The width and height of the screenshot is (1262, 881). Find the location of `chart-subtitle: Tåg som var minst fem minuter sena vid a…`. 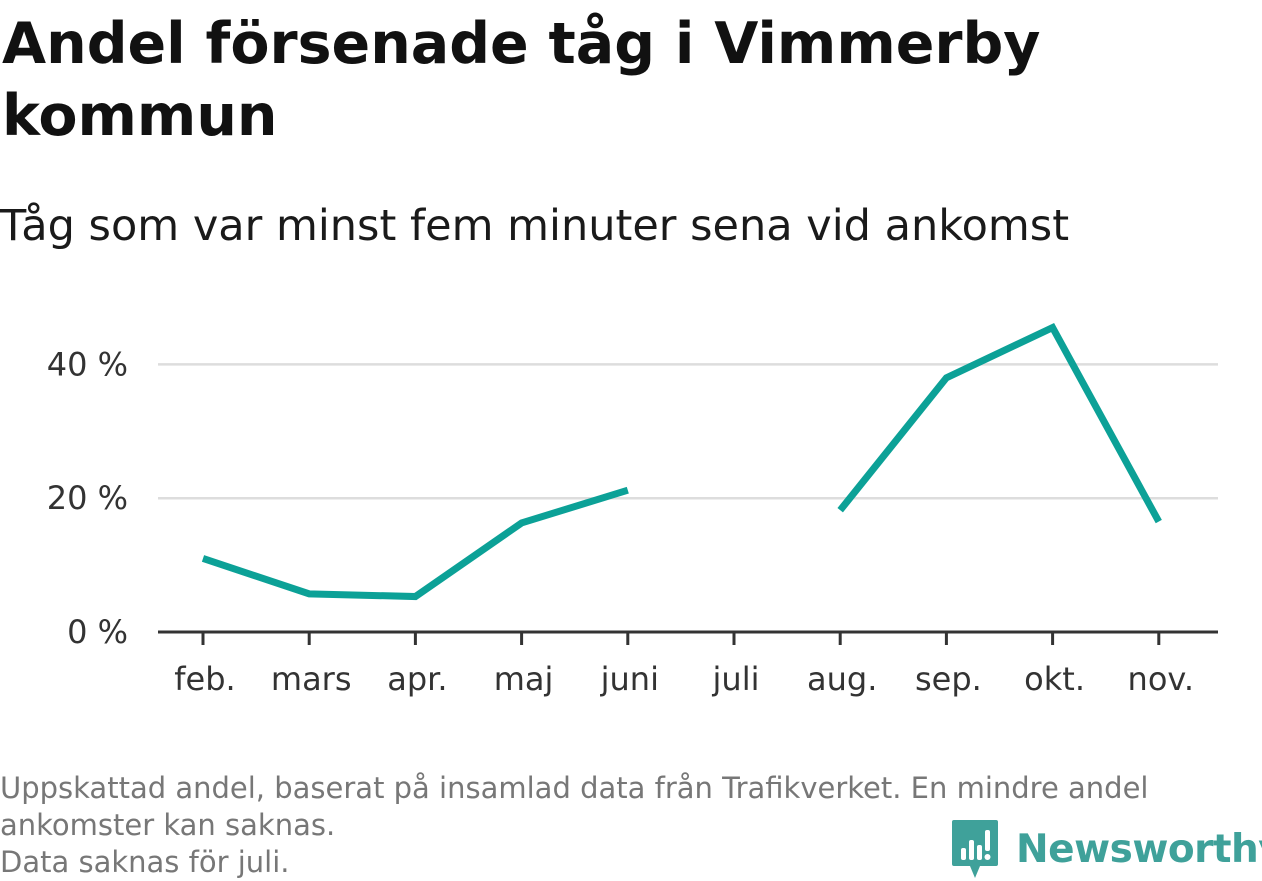

chart-subtitle: Tåg som var minst fem minuter sena vid a… is located at coordinates (535, 226).